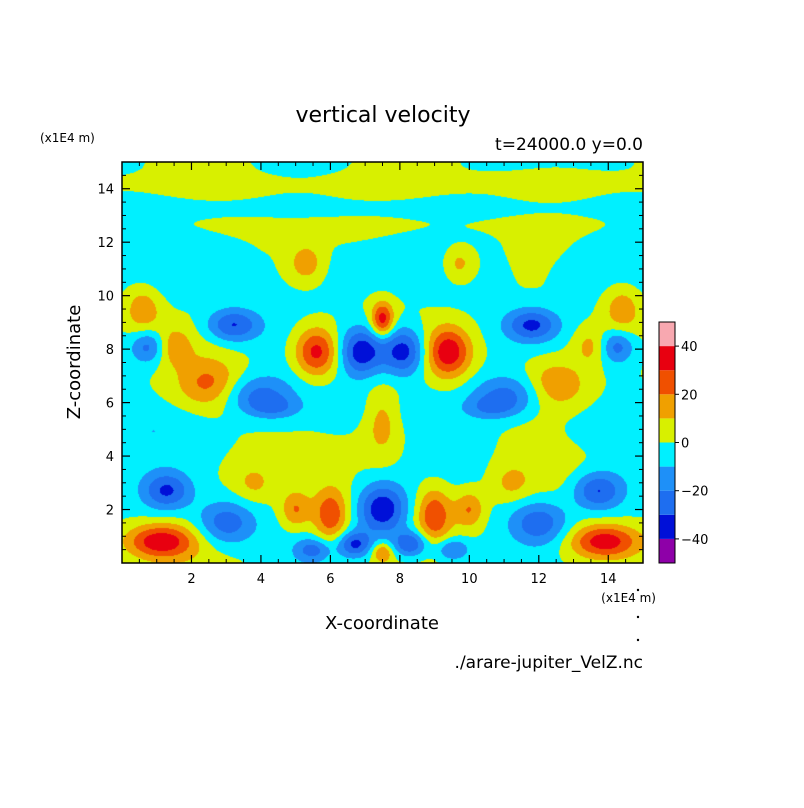 The width and height of the screenshot is (804, 808). What do you see at coordinates (110, 457) in the screenshot?
I see `y-tick-label: 4` at bounding box center [110, 457].